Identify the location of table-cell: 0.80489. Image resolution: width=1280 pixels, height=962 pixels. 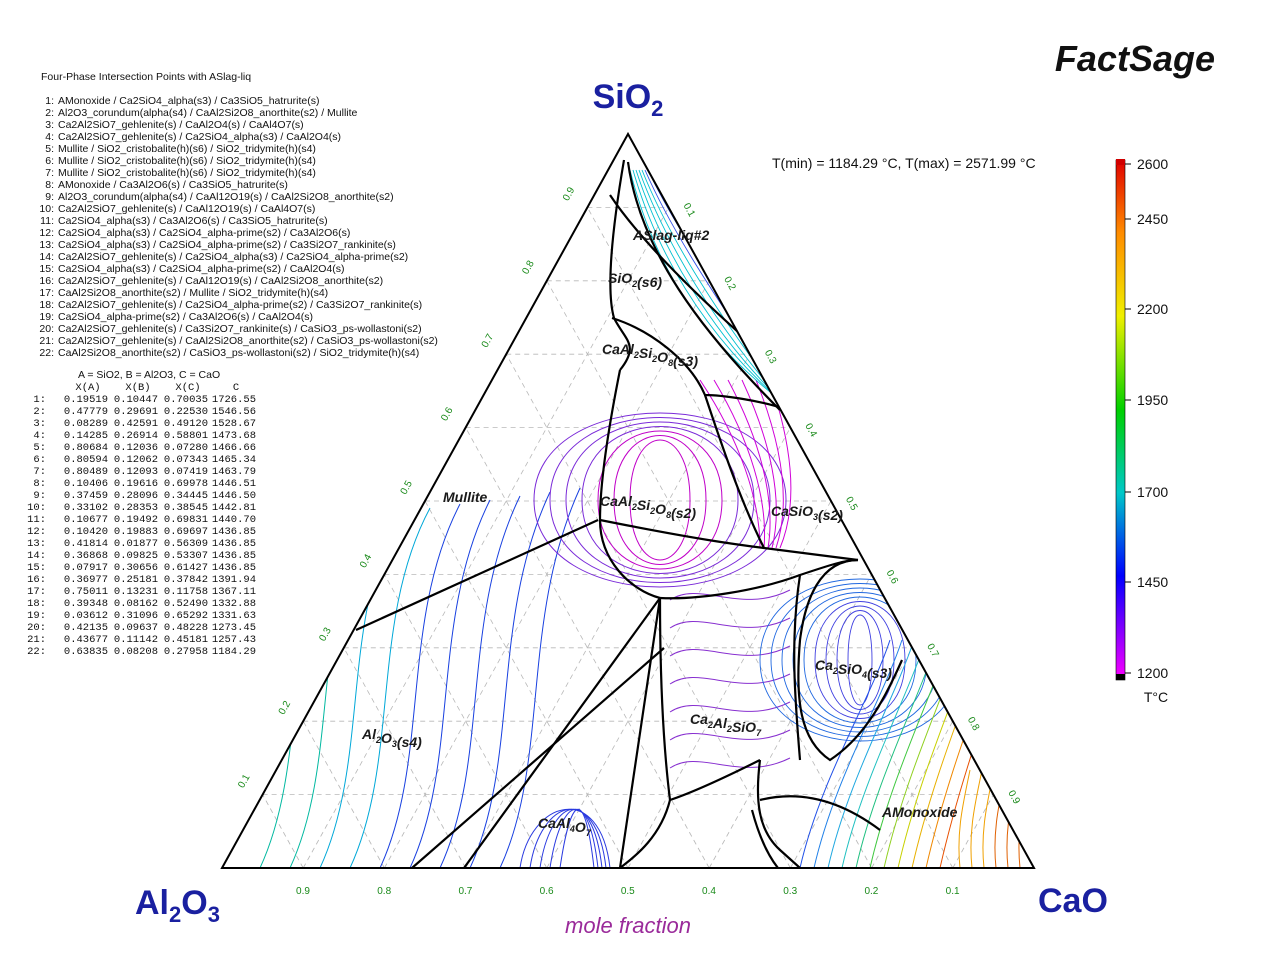
(86, 472).